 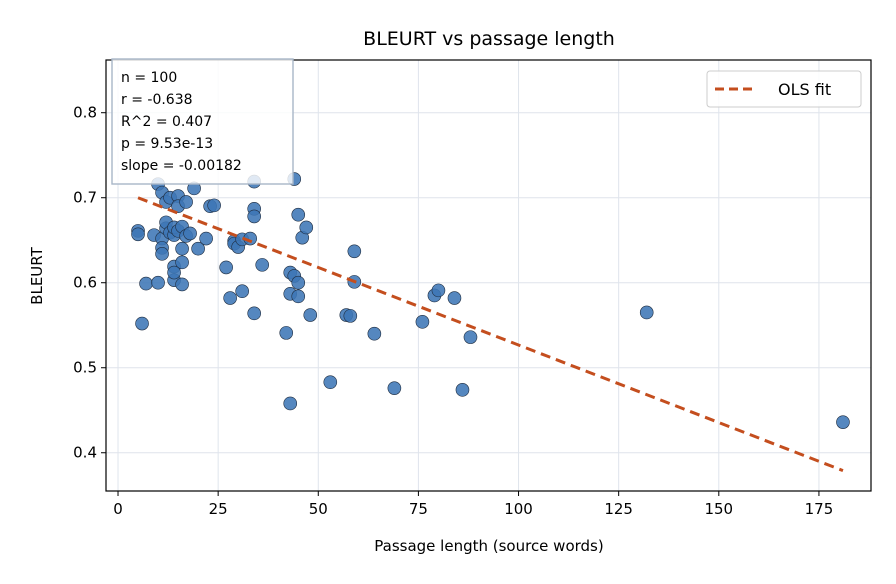 I want to click on x-tick-label: 175, so click(x=819, y=509).